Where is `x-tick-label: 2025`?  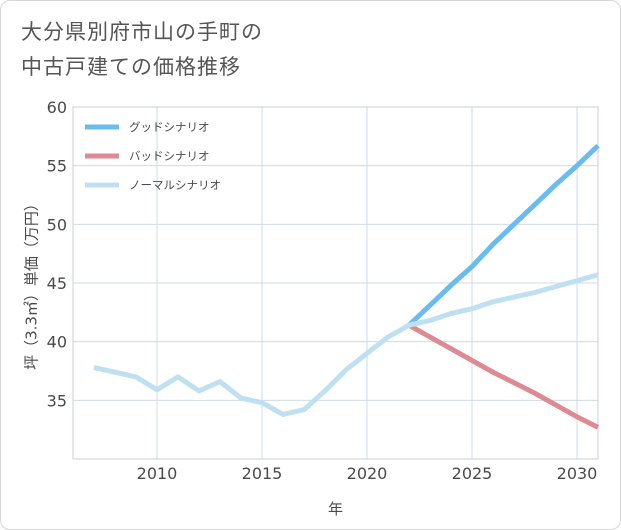 x-tick-label: 2025 is located at coordinates (472, 473).